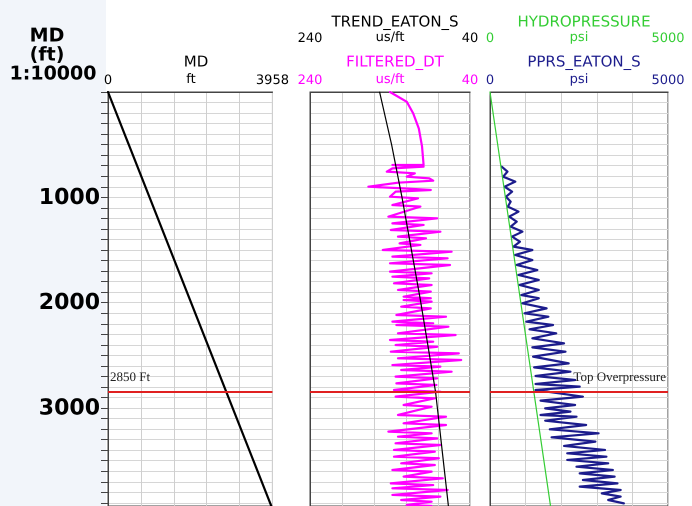 Image resolution: width=692 pixels, height=506 pixels. I want to click on x-axis-title: psi, so click(579, 79).